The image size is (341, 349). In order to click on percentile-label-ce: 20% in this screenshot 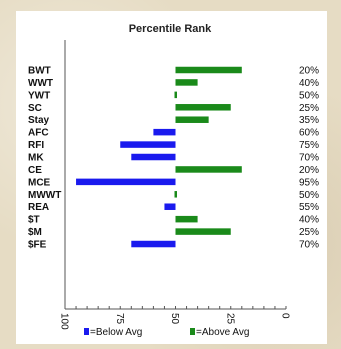, I will do `click(309, 170)`.